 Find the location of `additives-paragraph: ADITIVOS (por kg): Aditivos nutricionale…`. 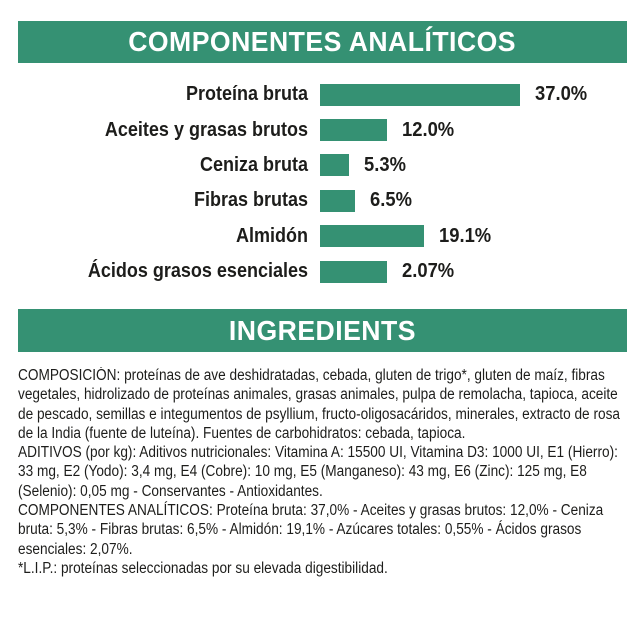

additives-paragraph: ADITIVOS (por kg): Aditivos nutricionale… is located at coordinates (318, 472).